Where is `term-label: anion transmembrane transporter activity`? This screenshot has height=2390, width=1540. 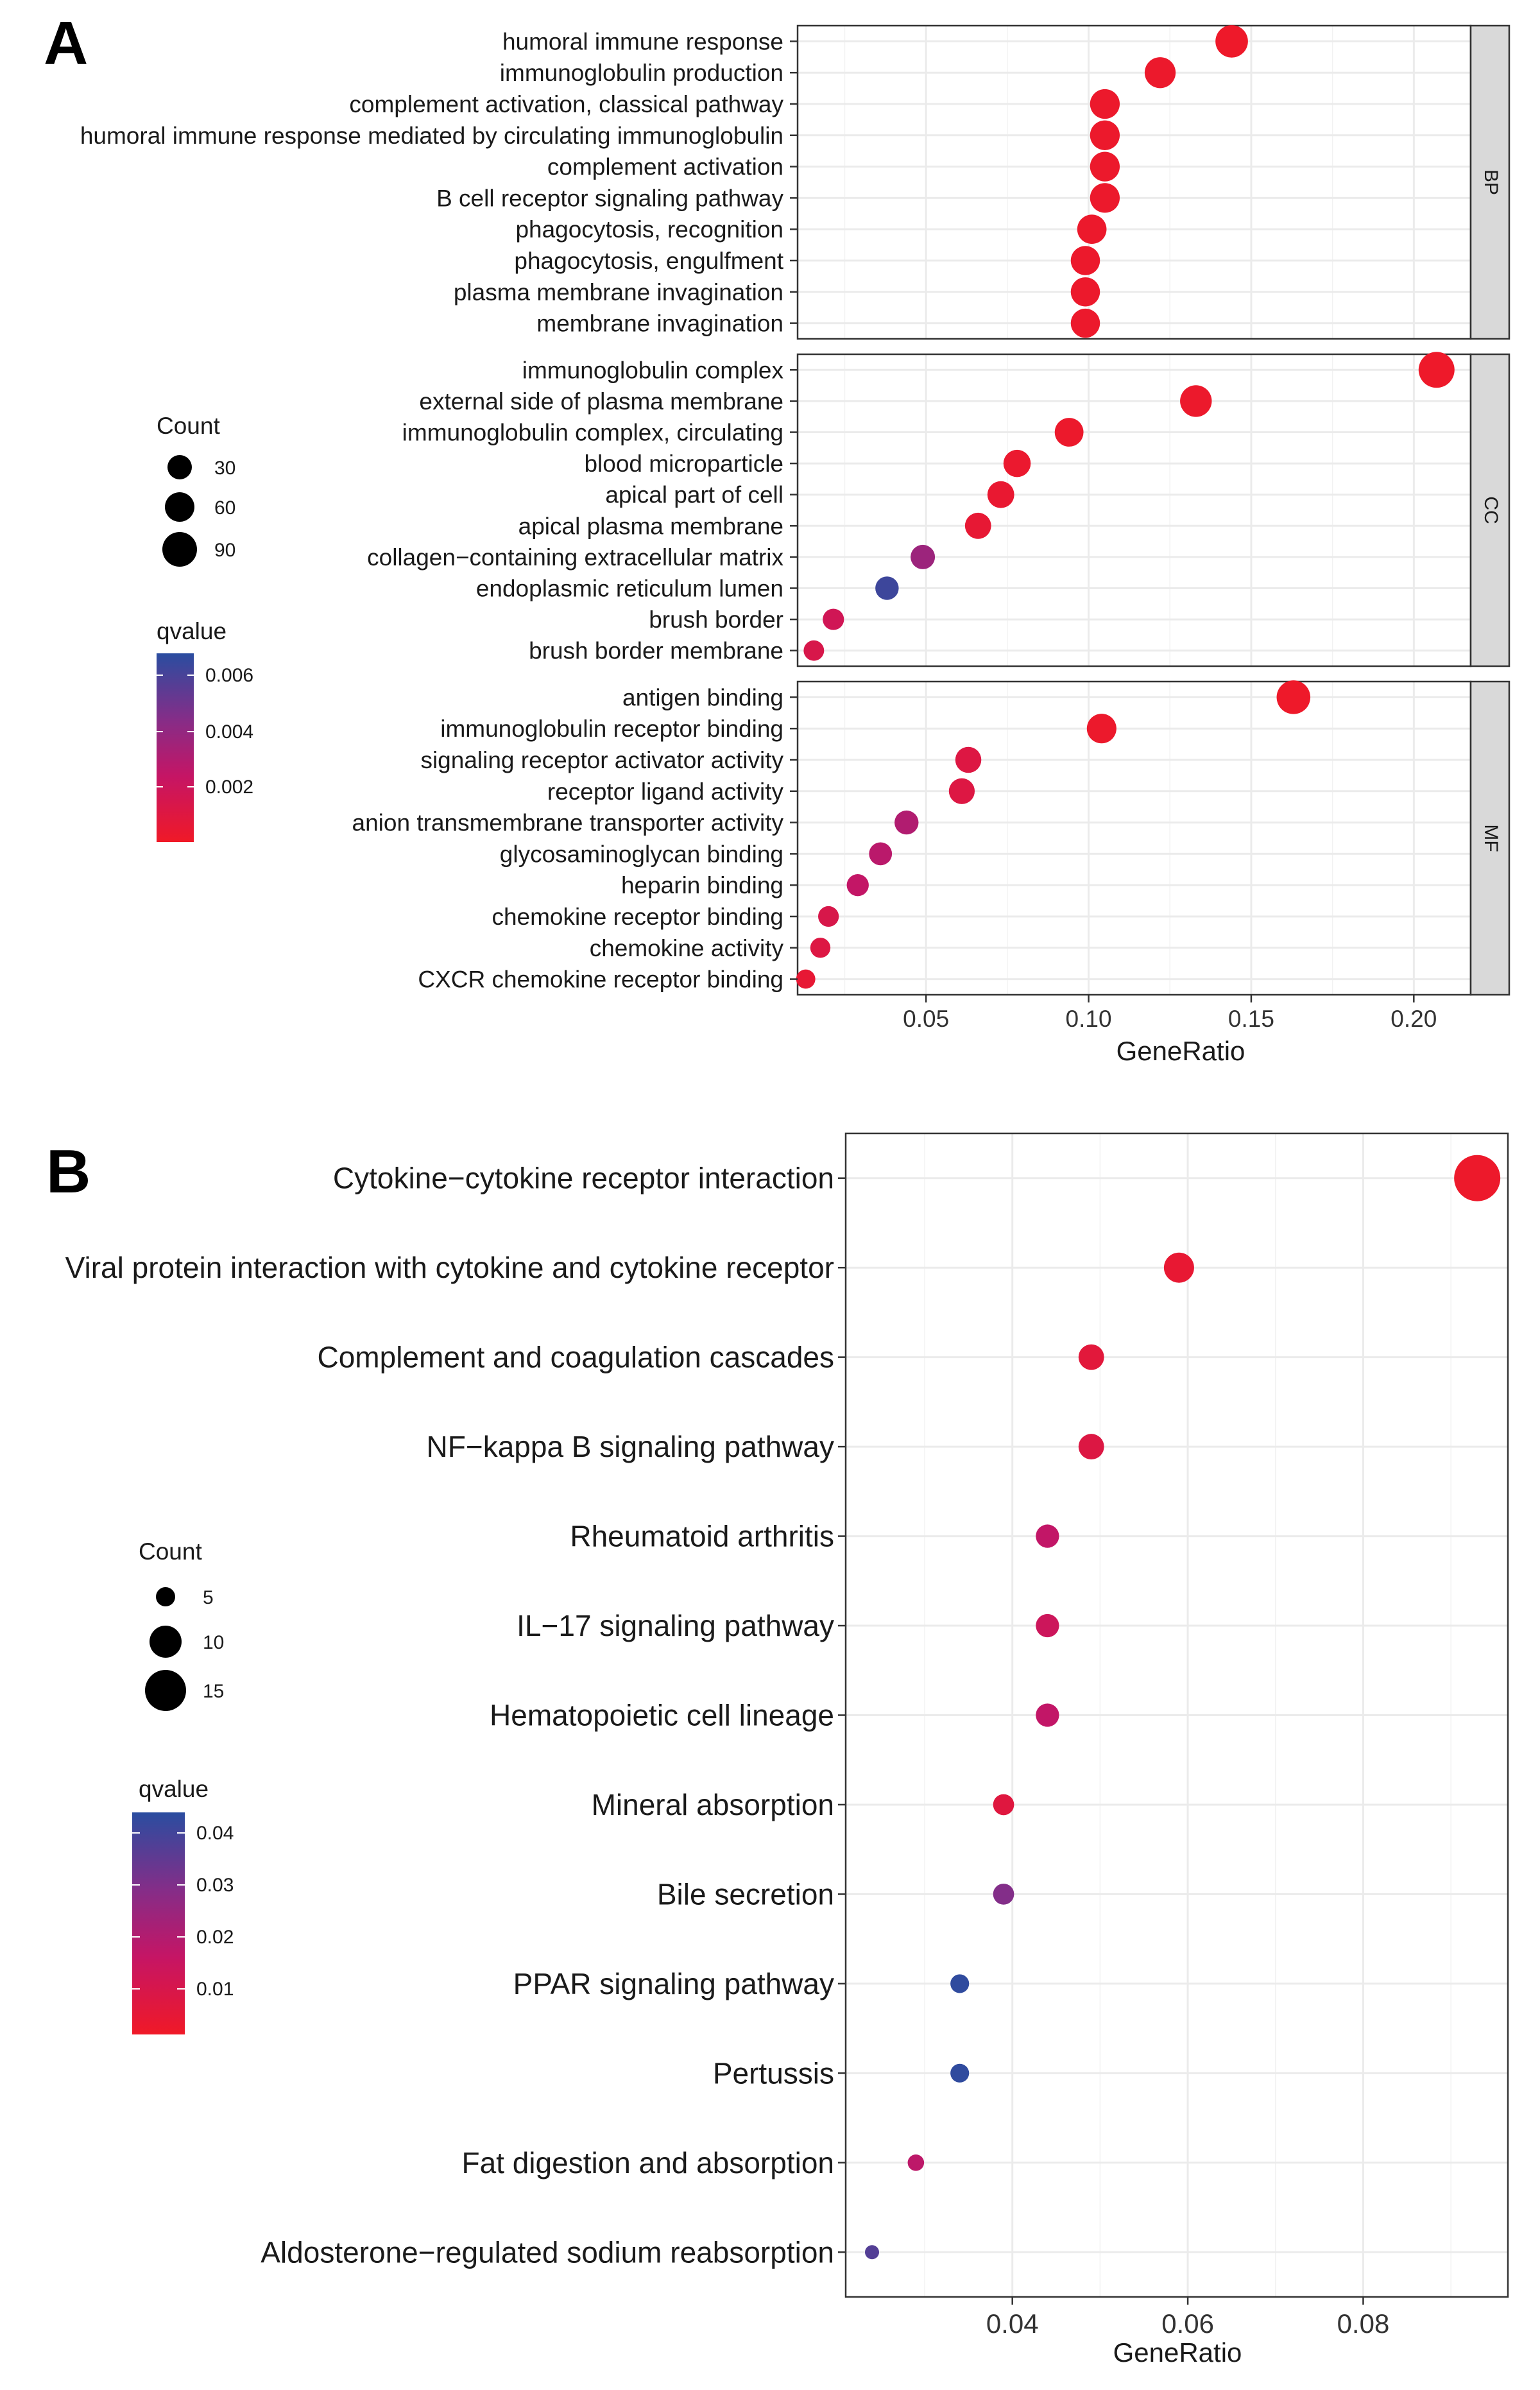
term-label: anion transmembrane transporter activity is located at coordinates (568, 823).